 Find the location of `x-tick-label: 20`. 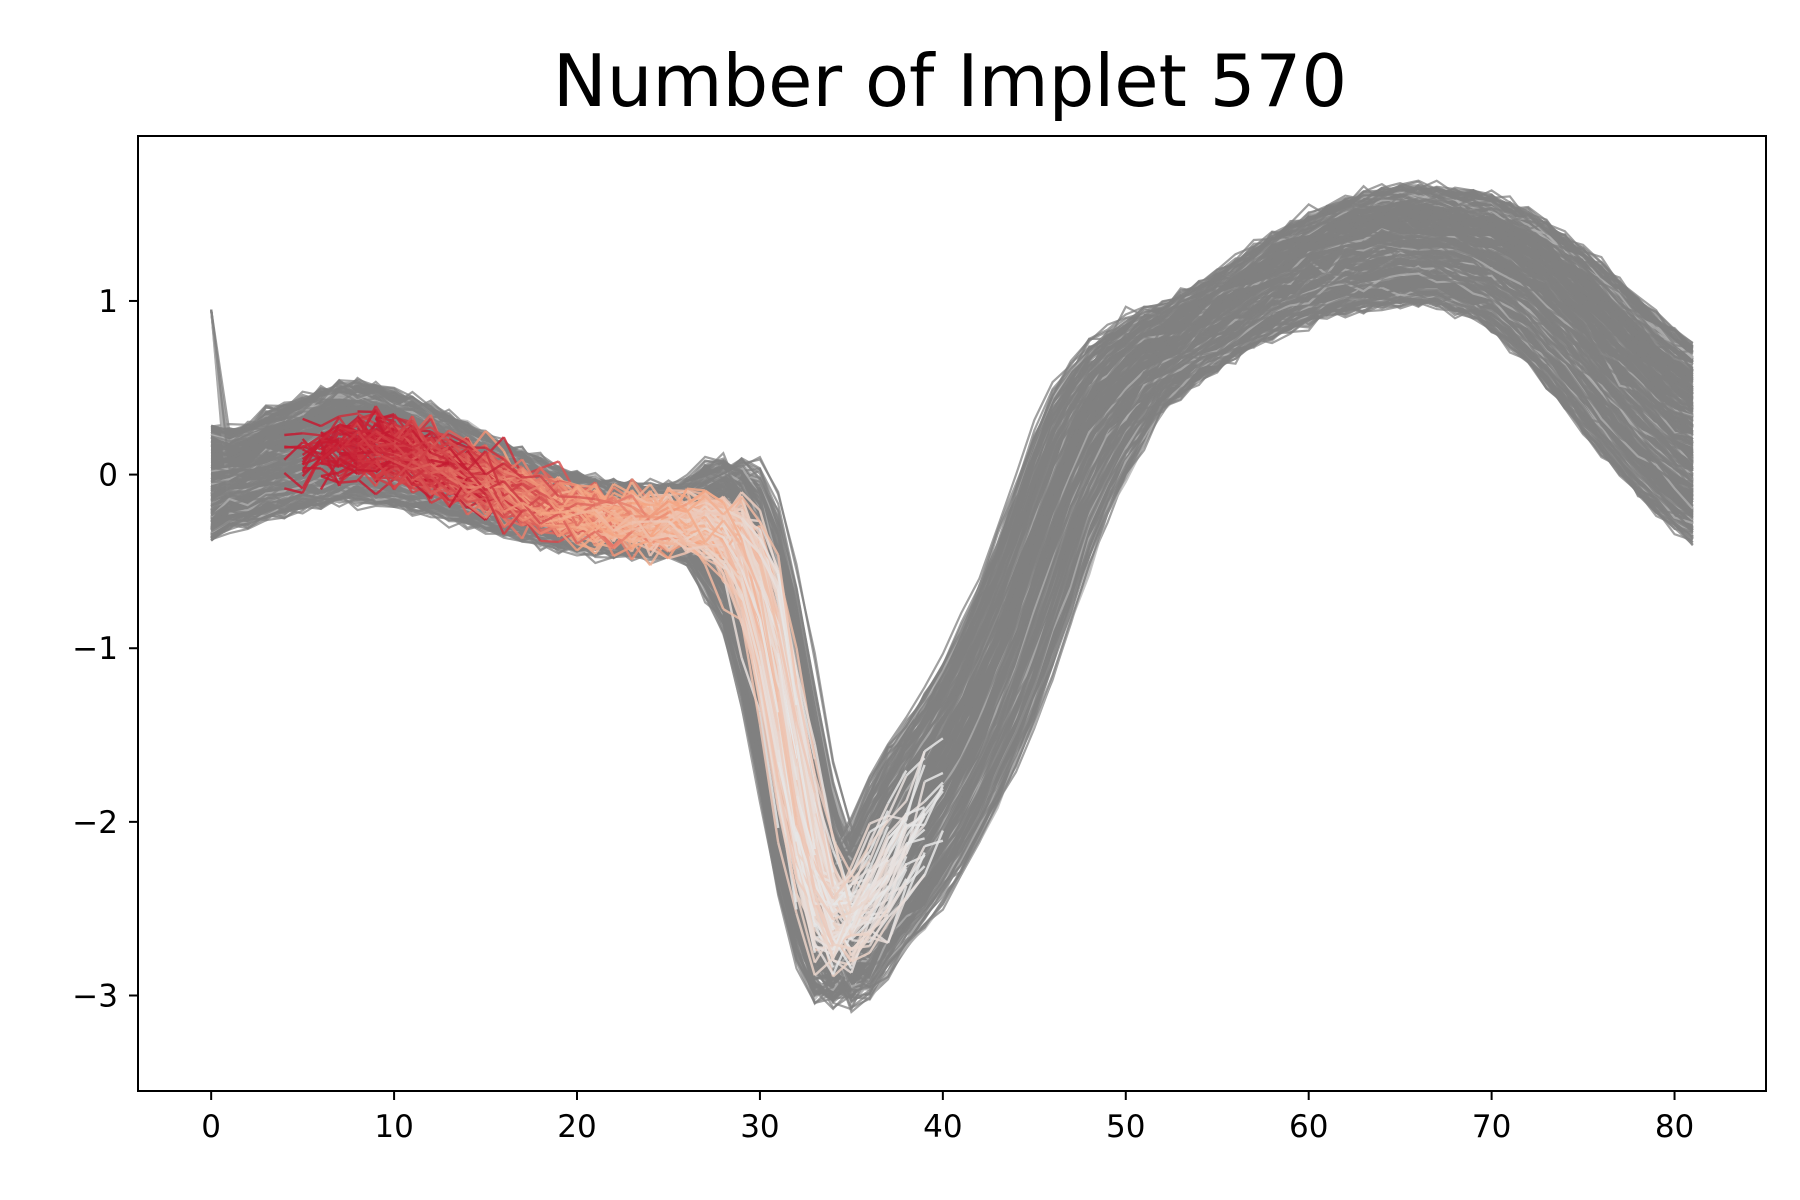

x-tick-label: 20 is located at coordinates (576, 1127).